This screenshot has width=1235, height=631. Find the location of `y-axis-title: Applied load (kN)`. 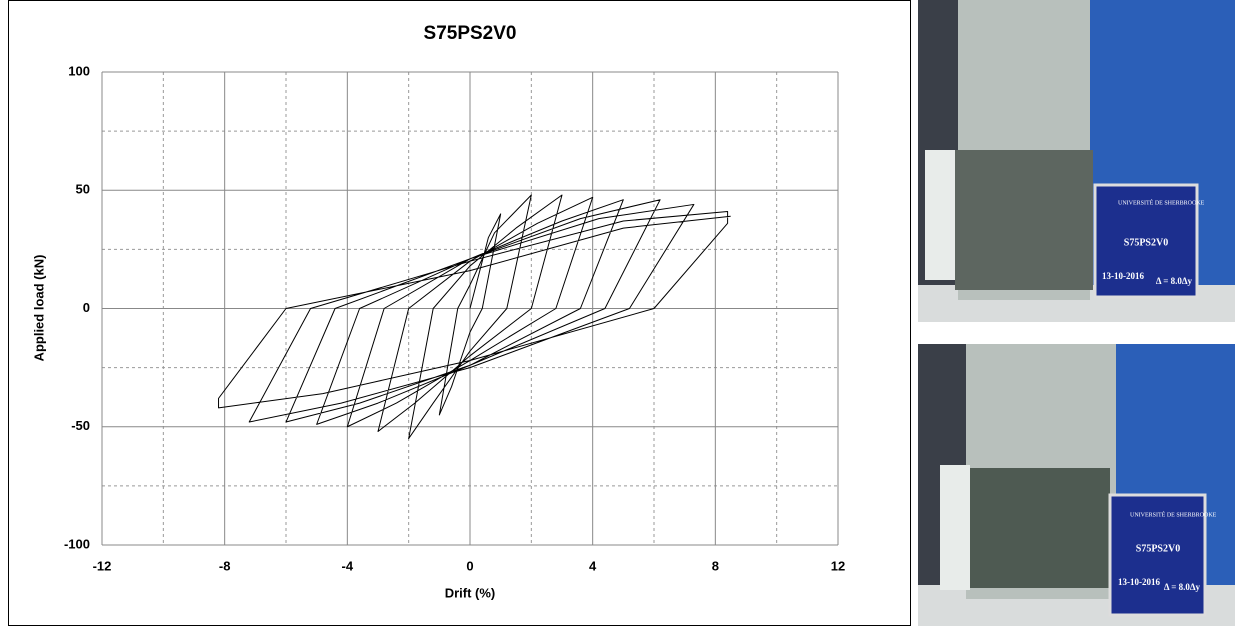

y-axis-title: Applied load (kN) is located at coordinates (38, 308).